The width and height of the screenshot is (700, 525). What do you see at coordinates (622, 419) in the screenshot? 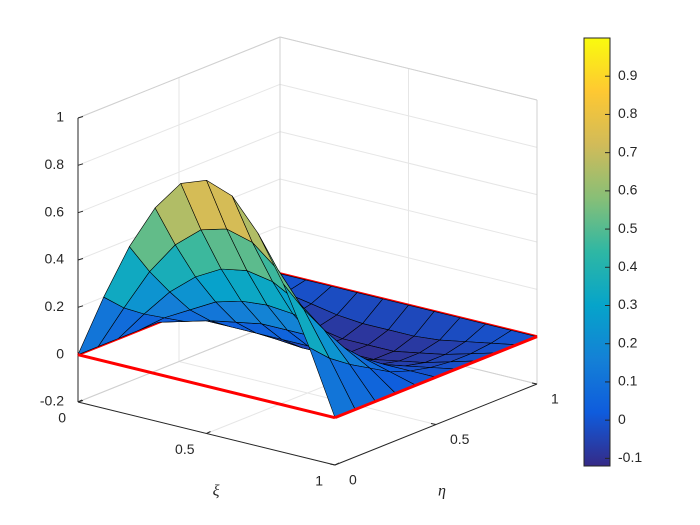
I see `colorbar-tick-label: 0` at bounding box center [622, 419].